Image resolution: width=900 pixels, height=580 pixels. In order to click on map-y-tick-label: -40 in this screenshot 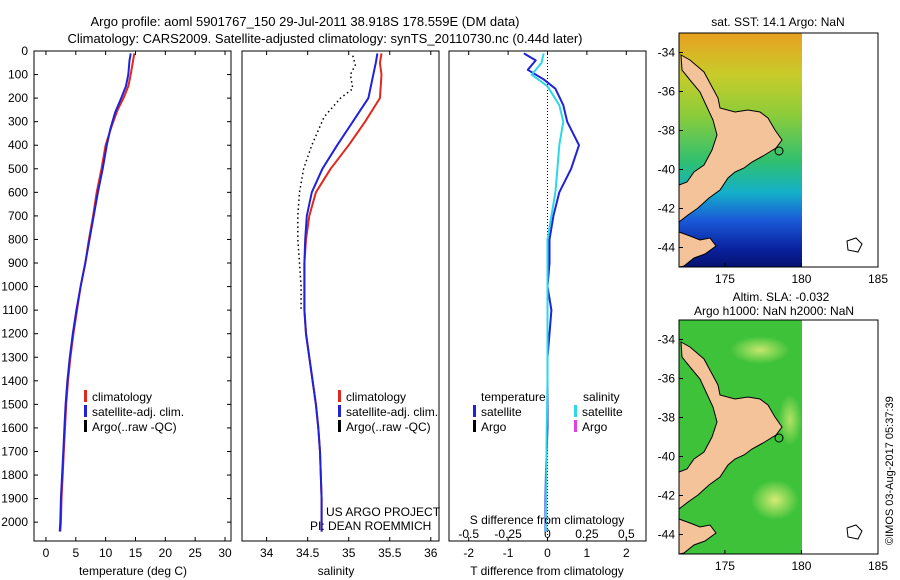, I will do `click(667, 170)`.